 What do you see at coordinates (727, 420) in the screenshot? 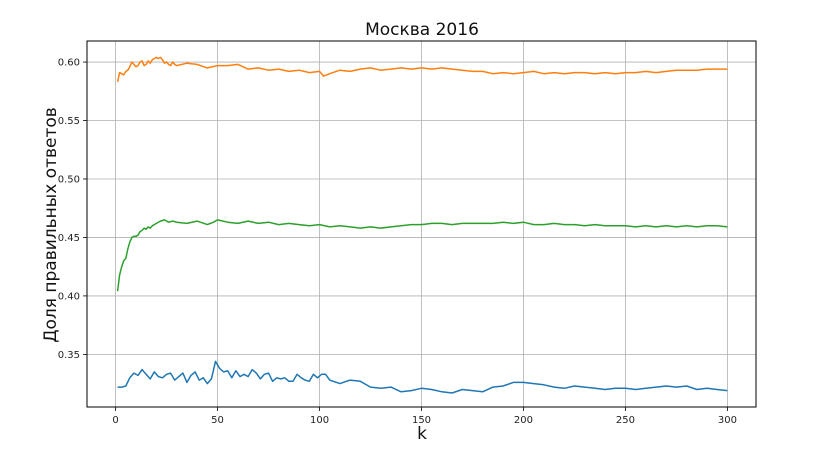
I see `x-tick-label: 300` at bounding box center [727, 420].